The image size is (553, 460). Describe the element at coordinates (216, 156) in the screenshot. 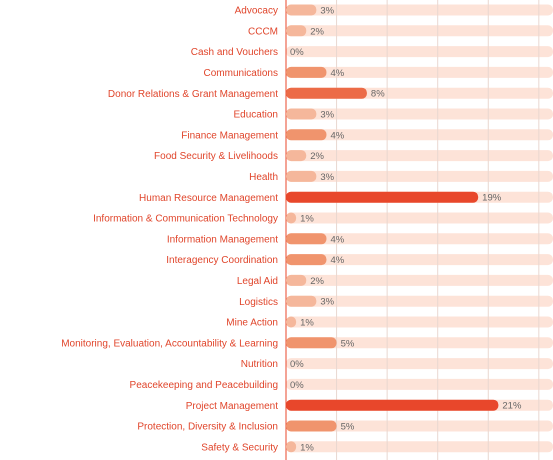

I see `category-label: Food Security & Livelihoods` at that location.